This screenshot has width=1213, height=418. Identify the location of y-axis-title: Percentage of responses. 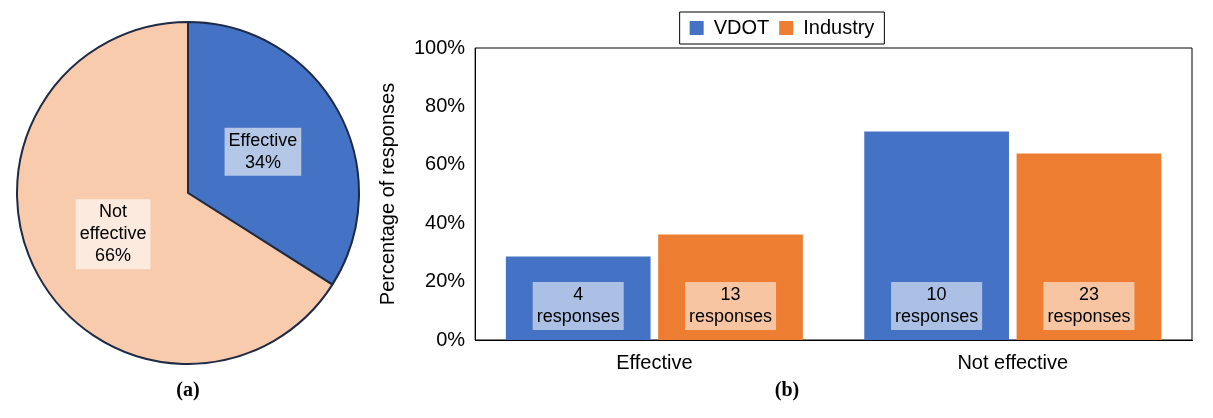
(386, 194).